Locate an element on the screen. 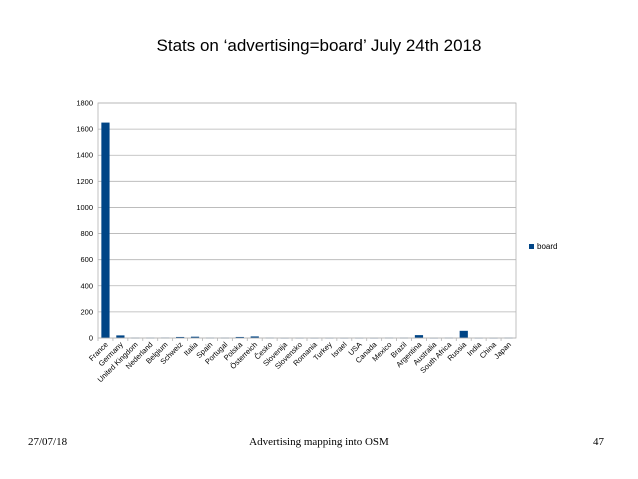 The image size is (638, 479). x-tick-label: Israel is located at coordinates (339, 350).